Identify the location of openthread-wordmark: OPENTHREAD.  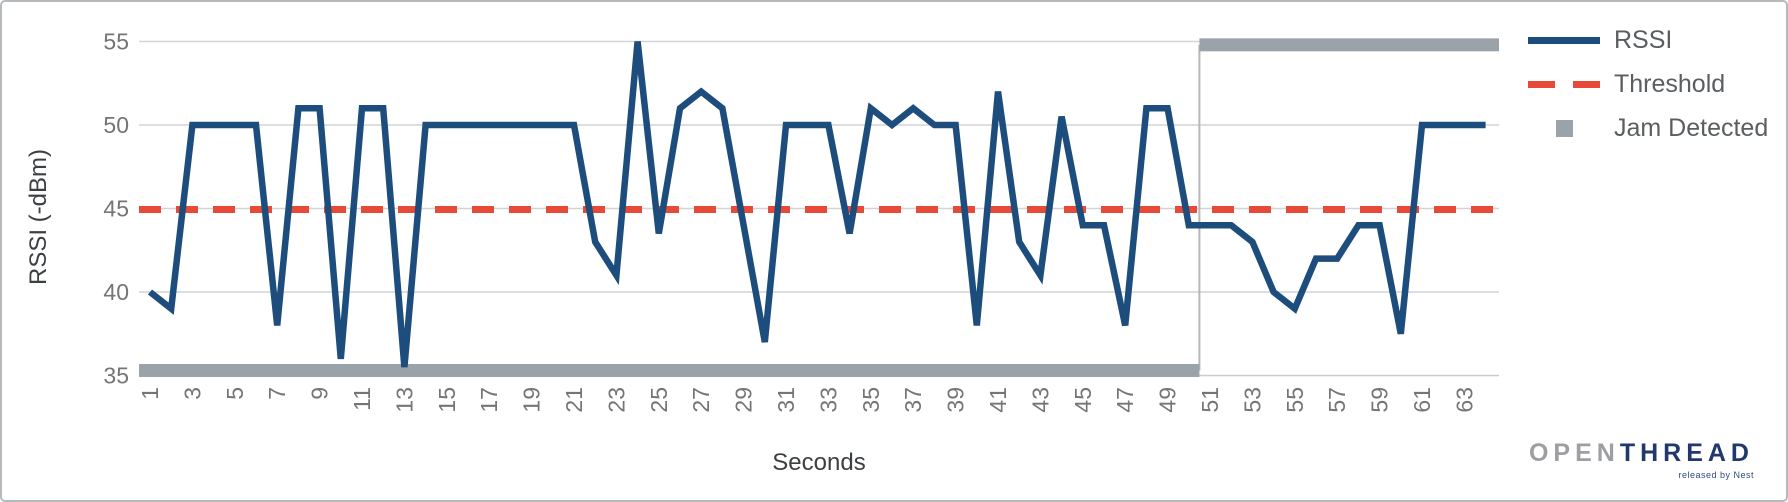
(1641, 453).